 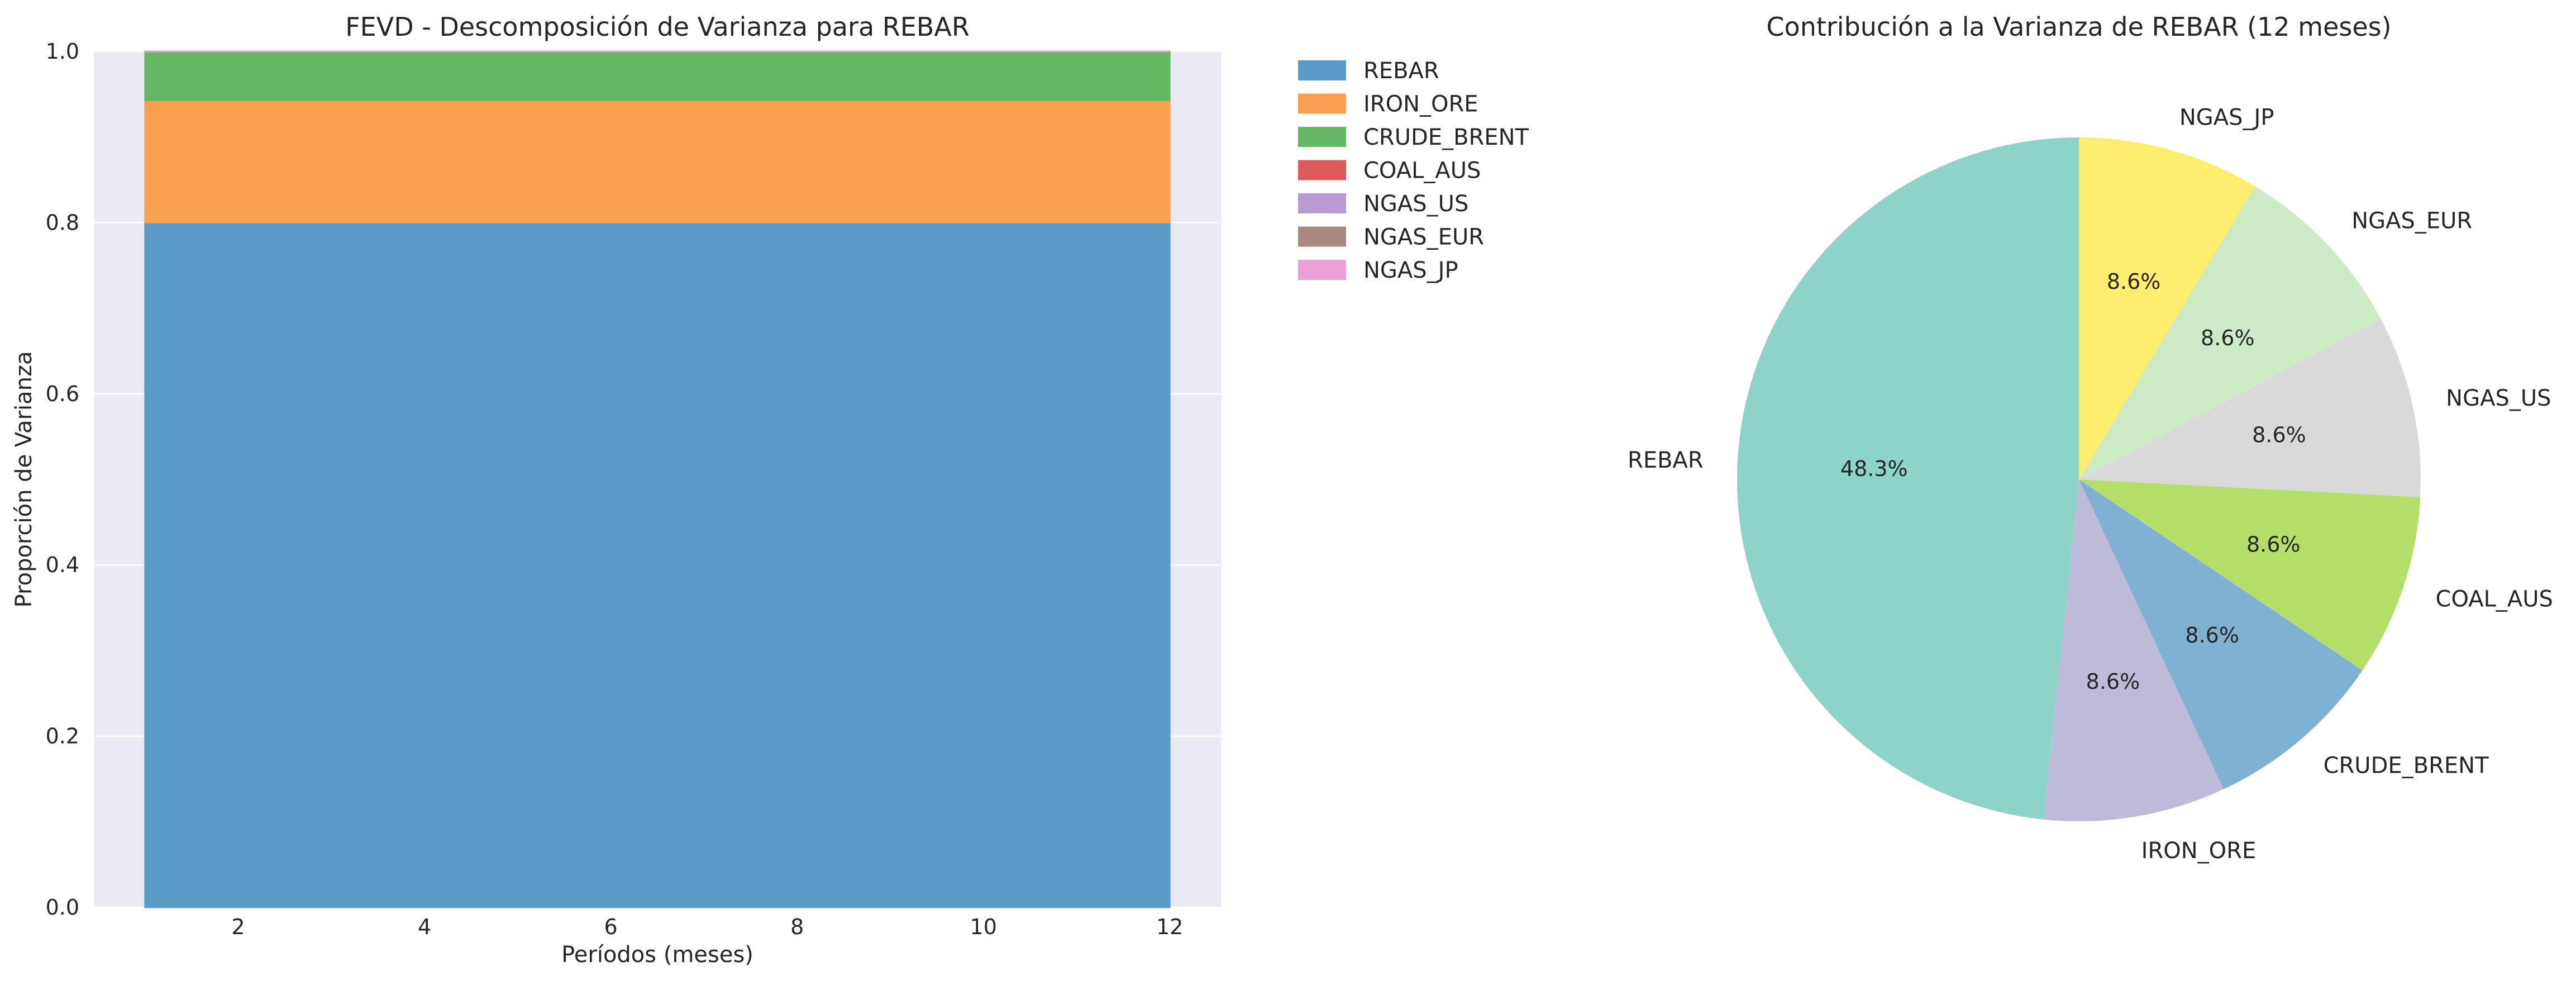 What do you see at coordinates (1401, 71) in the screenshot?
I see `legend-label: REBAR` at bounding box center [1401, 71].